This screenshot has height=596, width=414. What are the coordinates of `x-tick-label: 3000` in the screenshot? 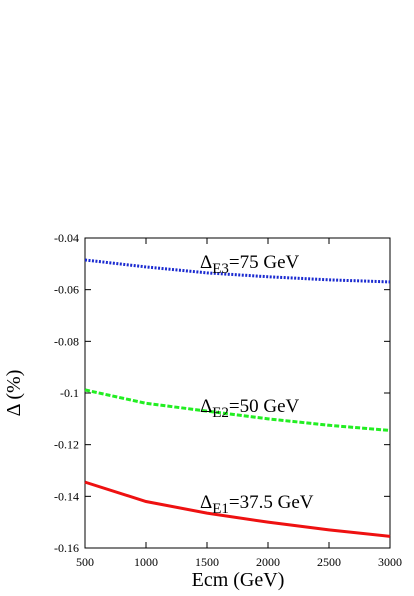 It's located at (390, 562).